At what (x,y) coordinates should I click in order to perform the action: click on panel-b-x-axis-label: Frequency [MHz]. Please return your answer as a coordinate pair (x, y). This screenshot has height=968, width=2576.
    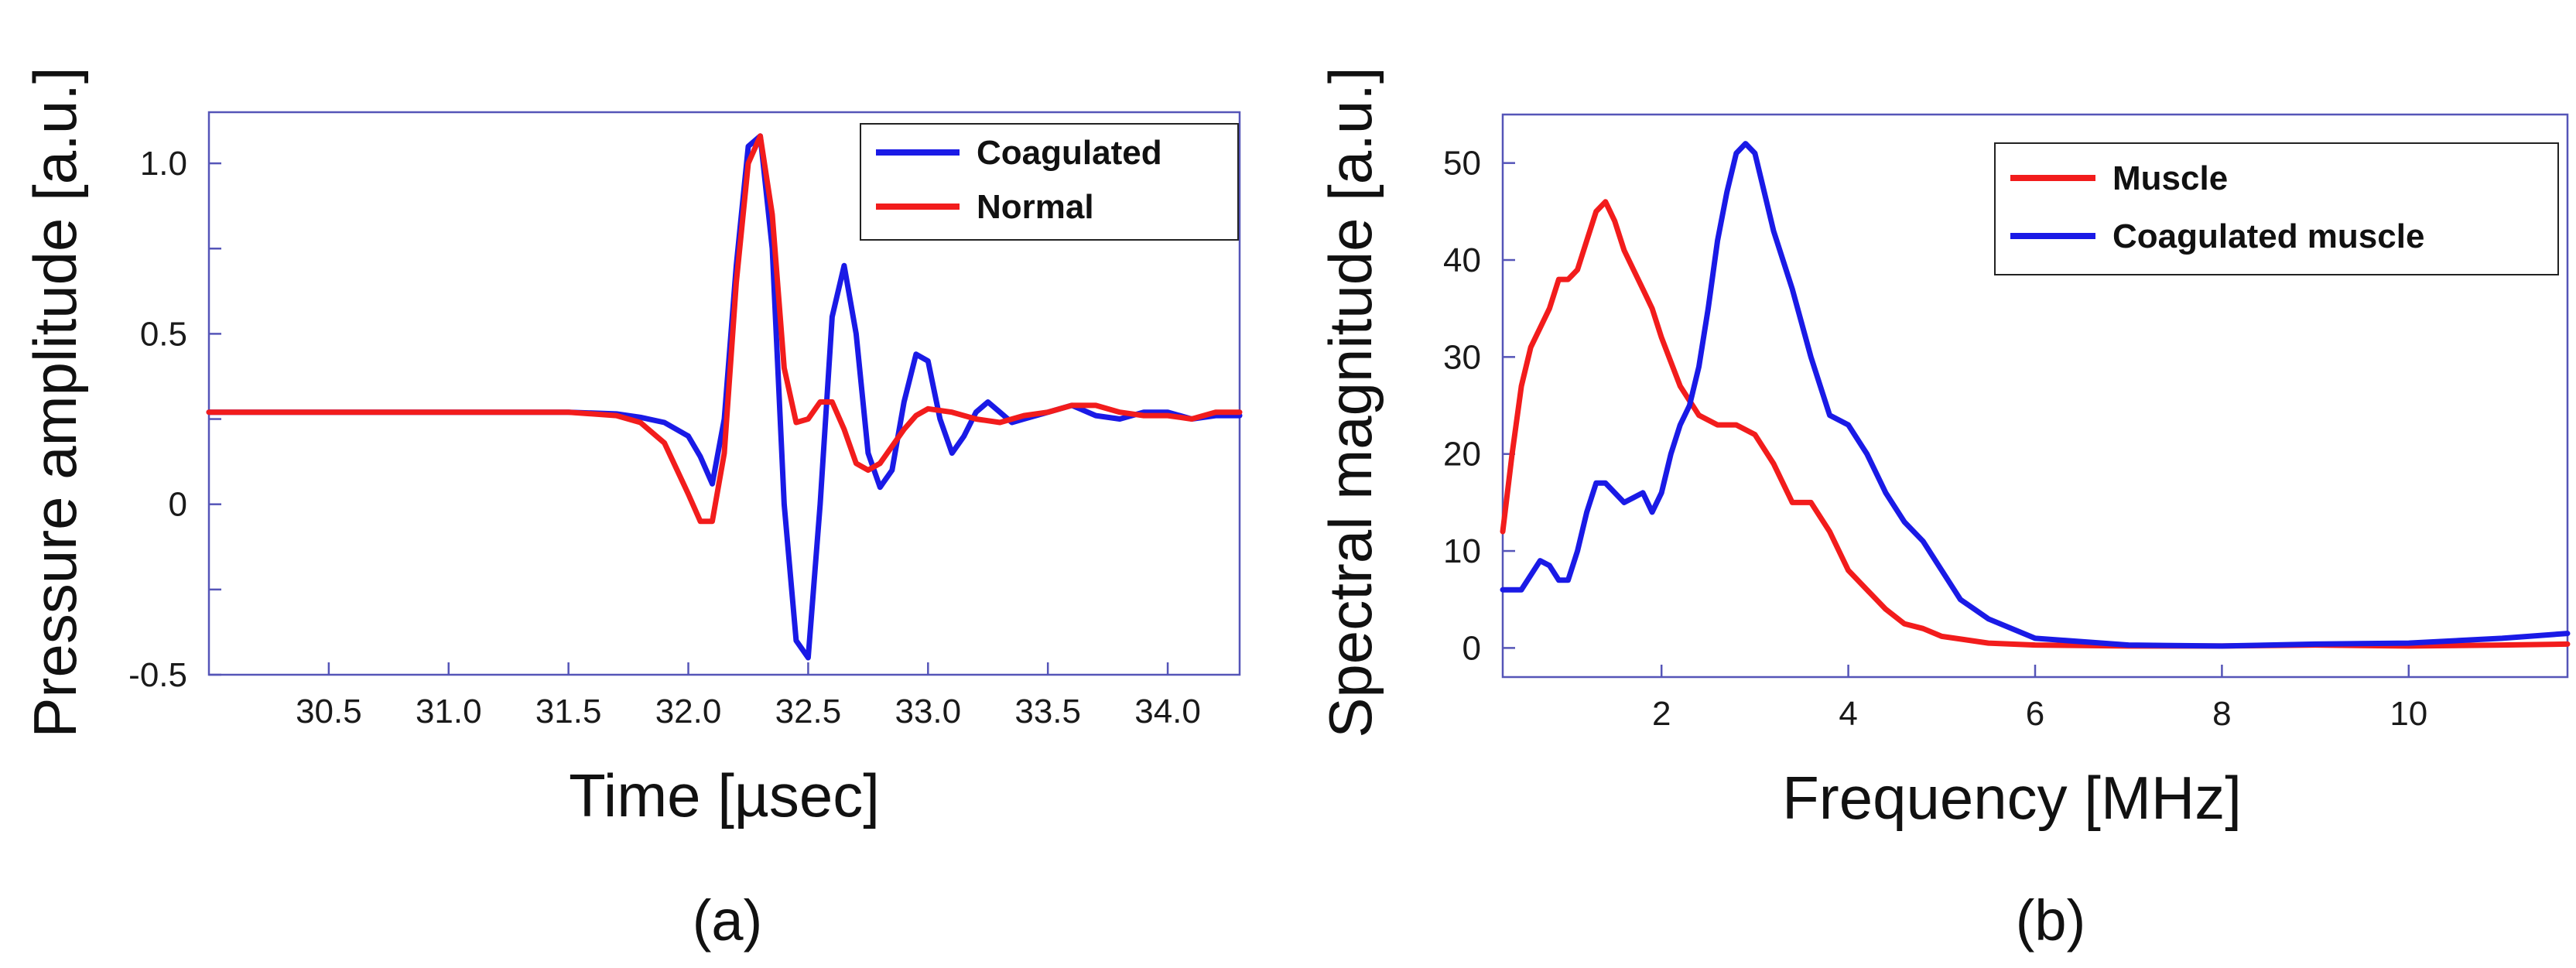
    Looking at the image, I should click on (2012, 798).